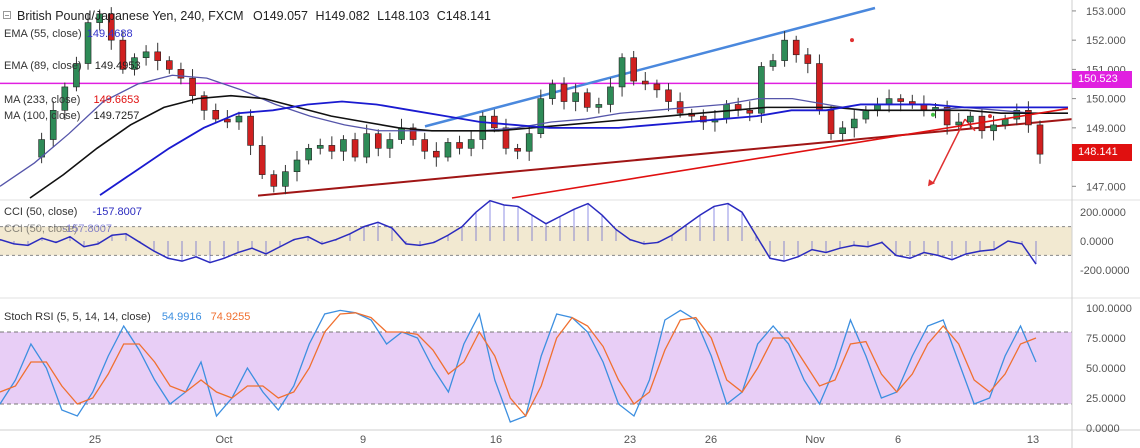 The image size is (1140, 448). I want to click on legend-ema55: EMA (55, close) 149.4688, so click(68, 34).